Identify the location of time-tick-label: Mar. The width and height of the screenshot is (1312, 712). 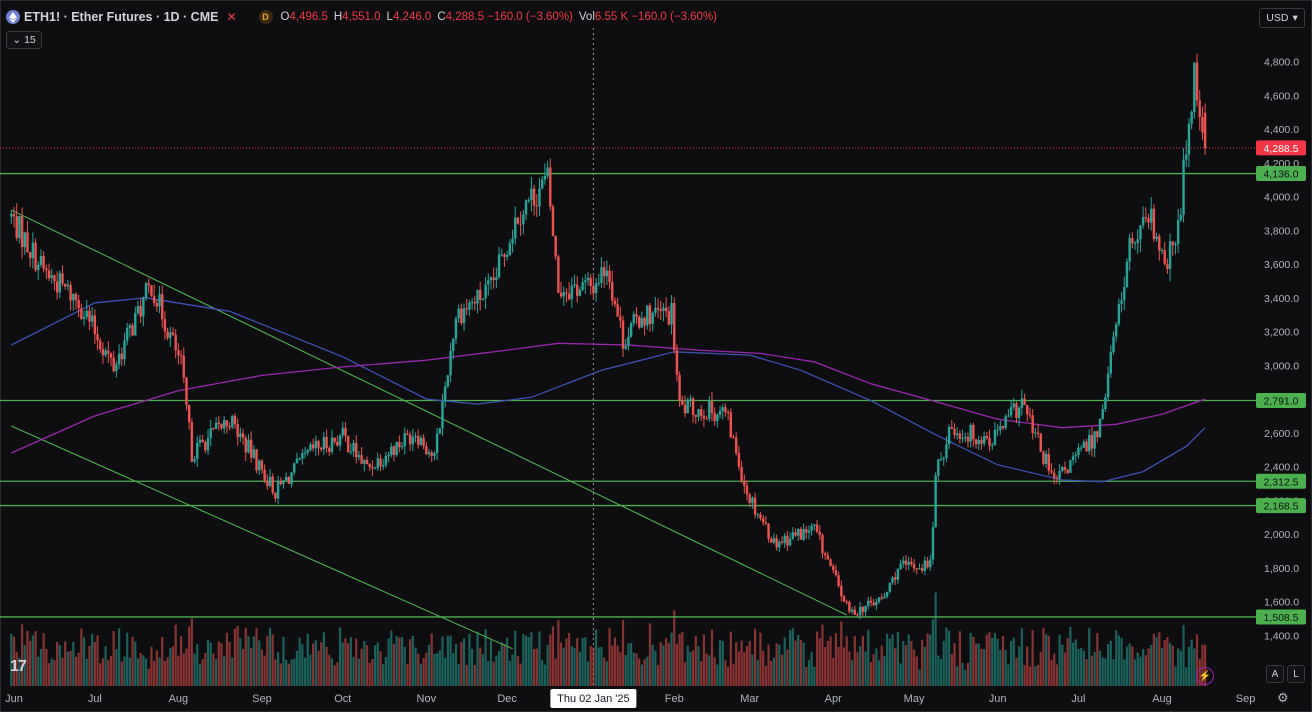
(749, 699).